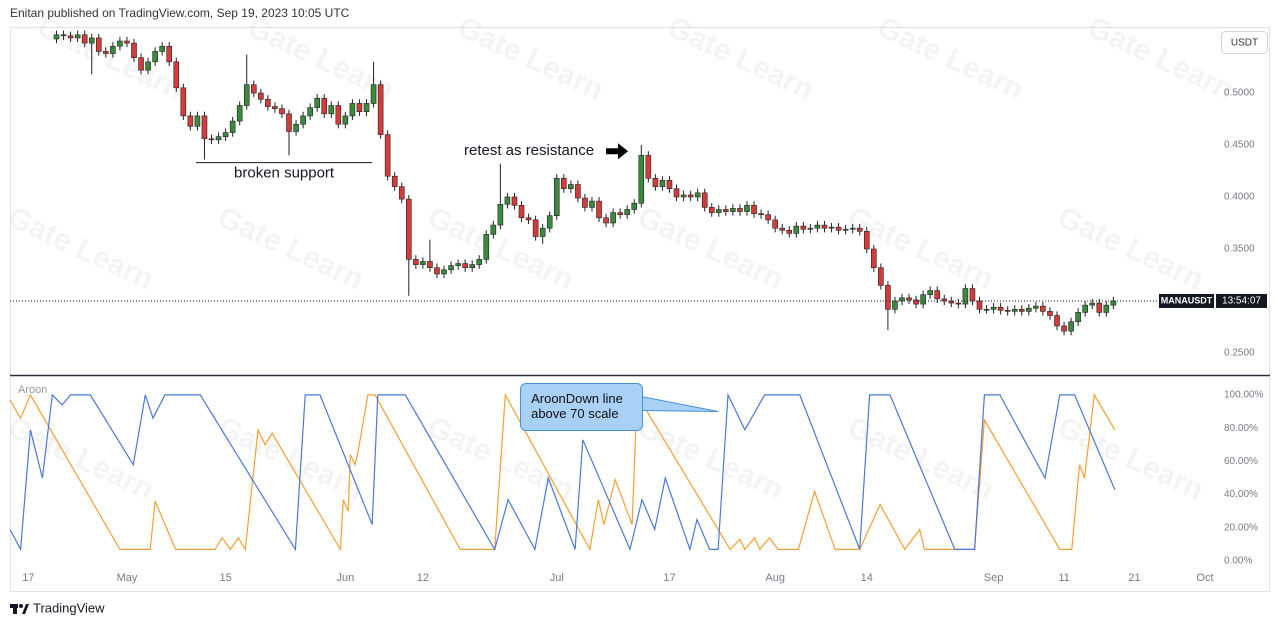 The height and width of the screenshot is (627, 1281). I want to click on watermark: Gate Learn, so click(1131, 458).